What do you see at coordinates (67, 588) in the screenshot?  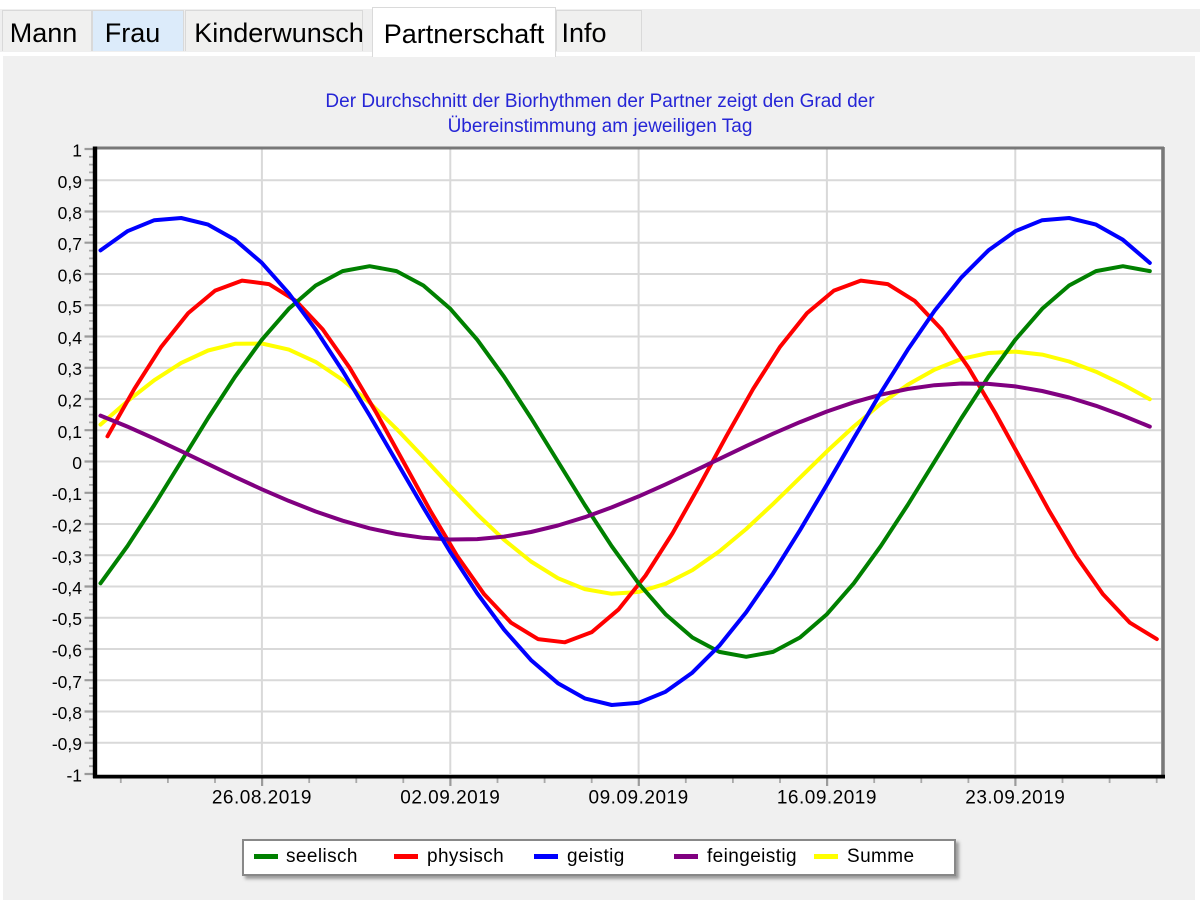 I see `svg-text: -0,4` at bounding box center [67, 588].